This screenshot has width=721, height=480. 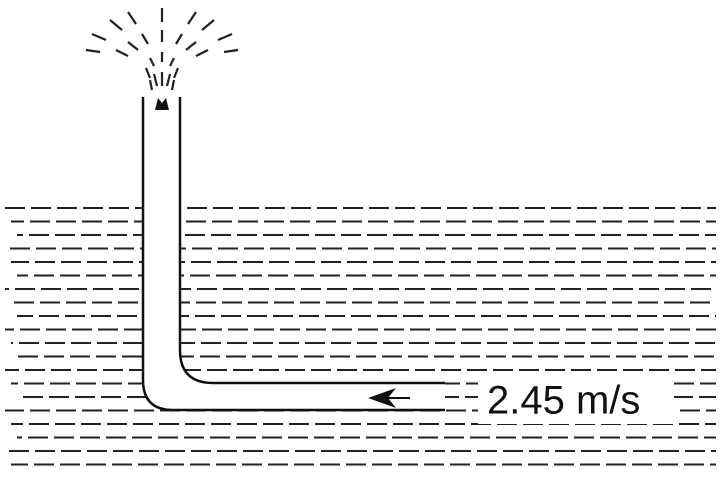 What do you see at coordinates (563, 401) in the screenshot?
I see `speed-label: 2.45 m/s` at bounding box center [563, 401].